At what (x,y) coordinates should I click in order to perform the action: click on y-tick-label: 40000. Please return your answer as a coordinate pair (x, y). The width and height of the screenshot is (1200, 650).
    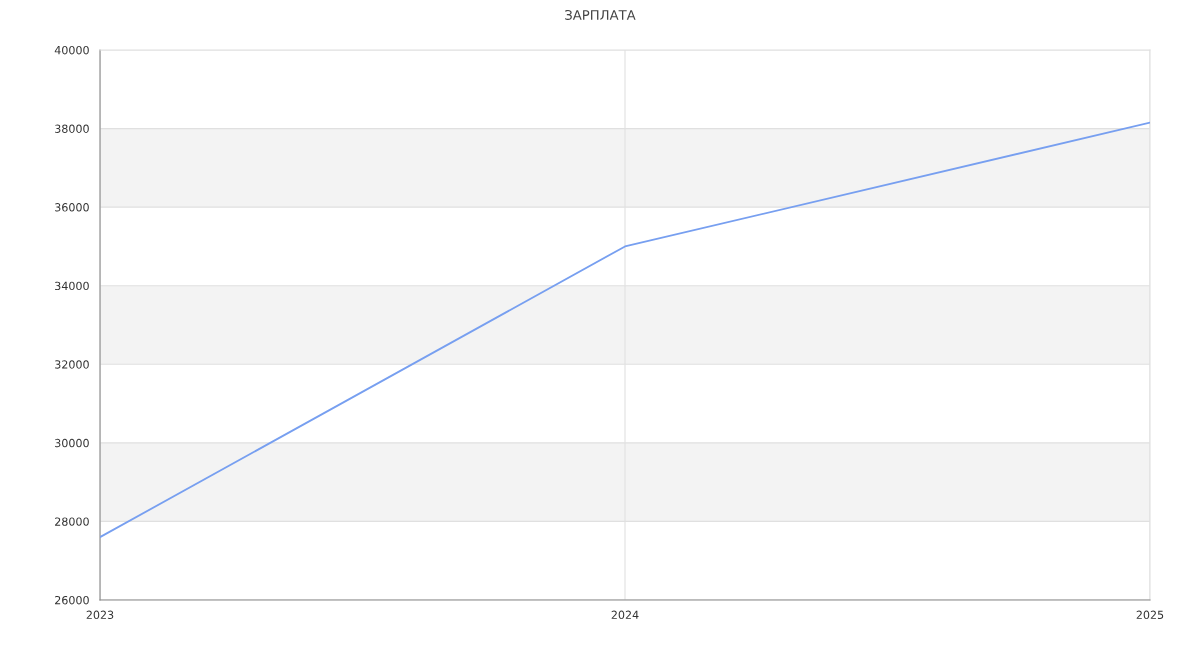
    Looking at the image, I should click on (71, 50).